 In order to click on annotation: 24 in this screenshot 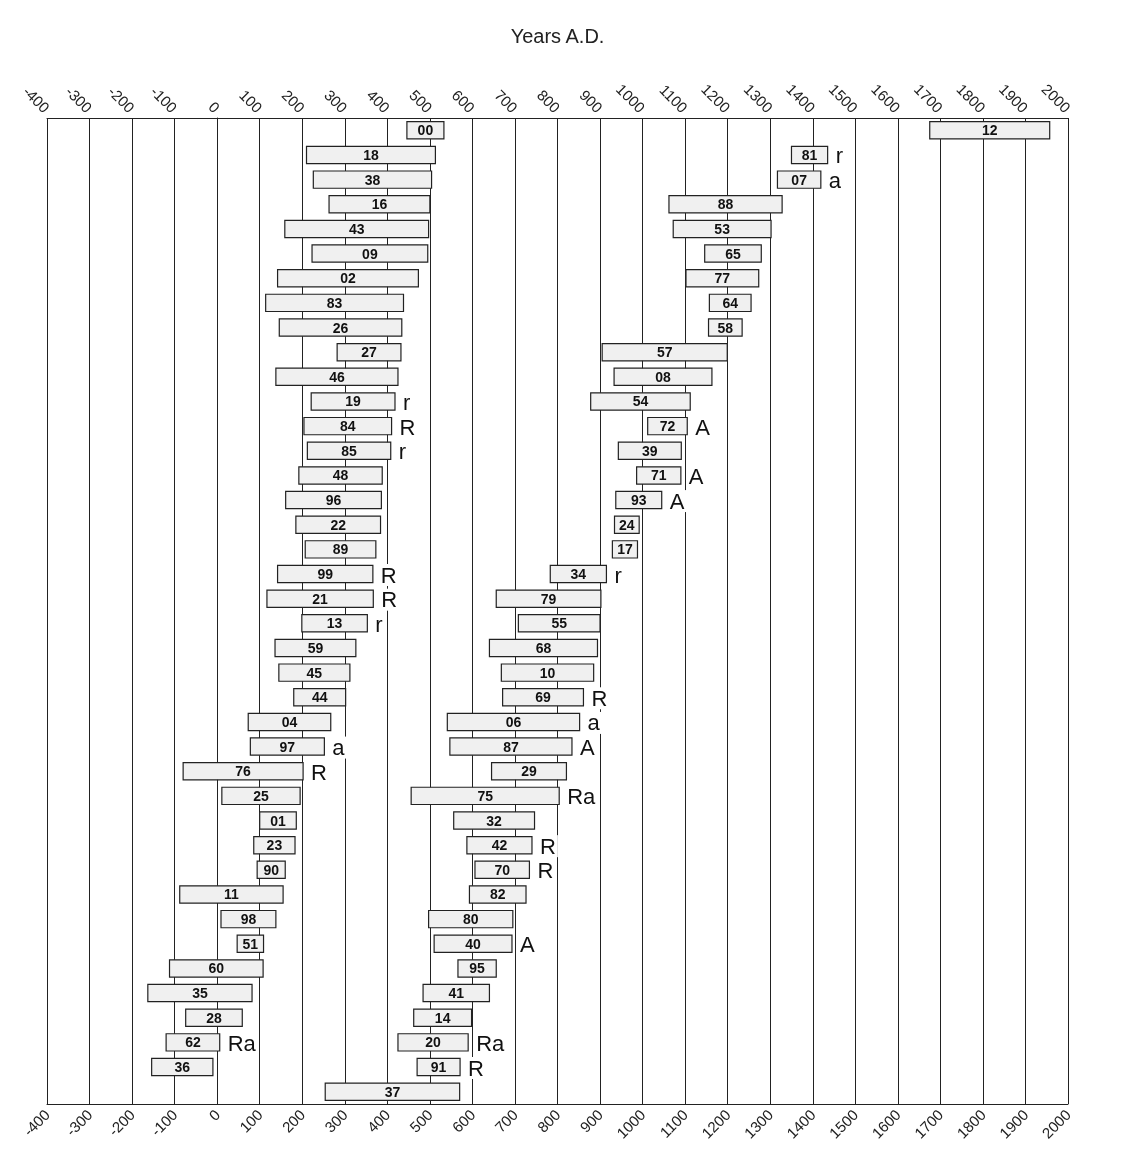, I will do `click(627, 524)`.